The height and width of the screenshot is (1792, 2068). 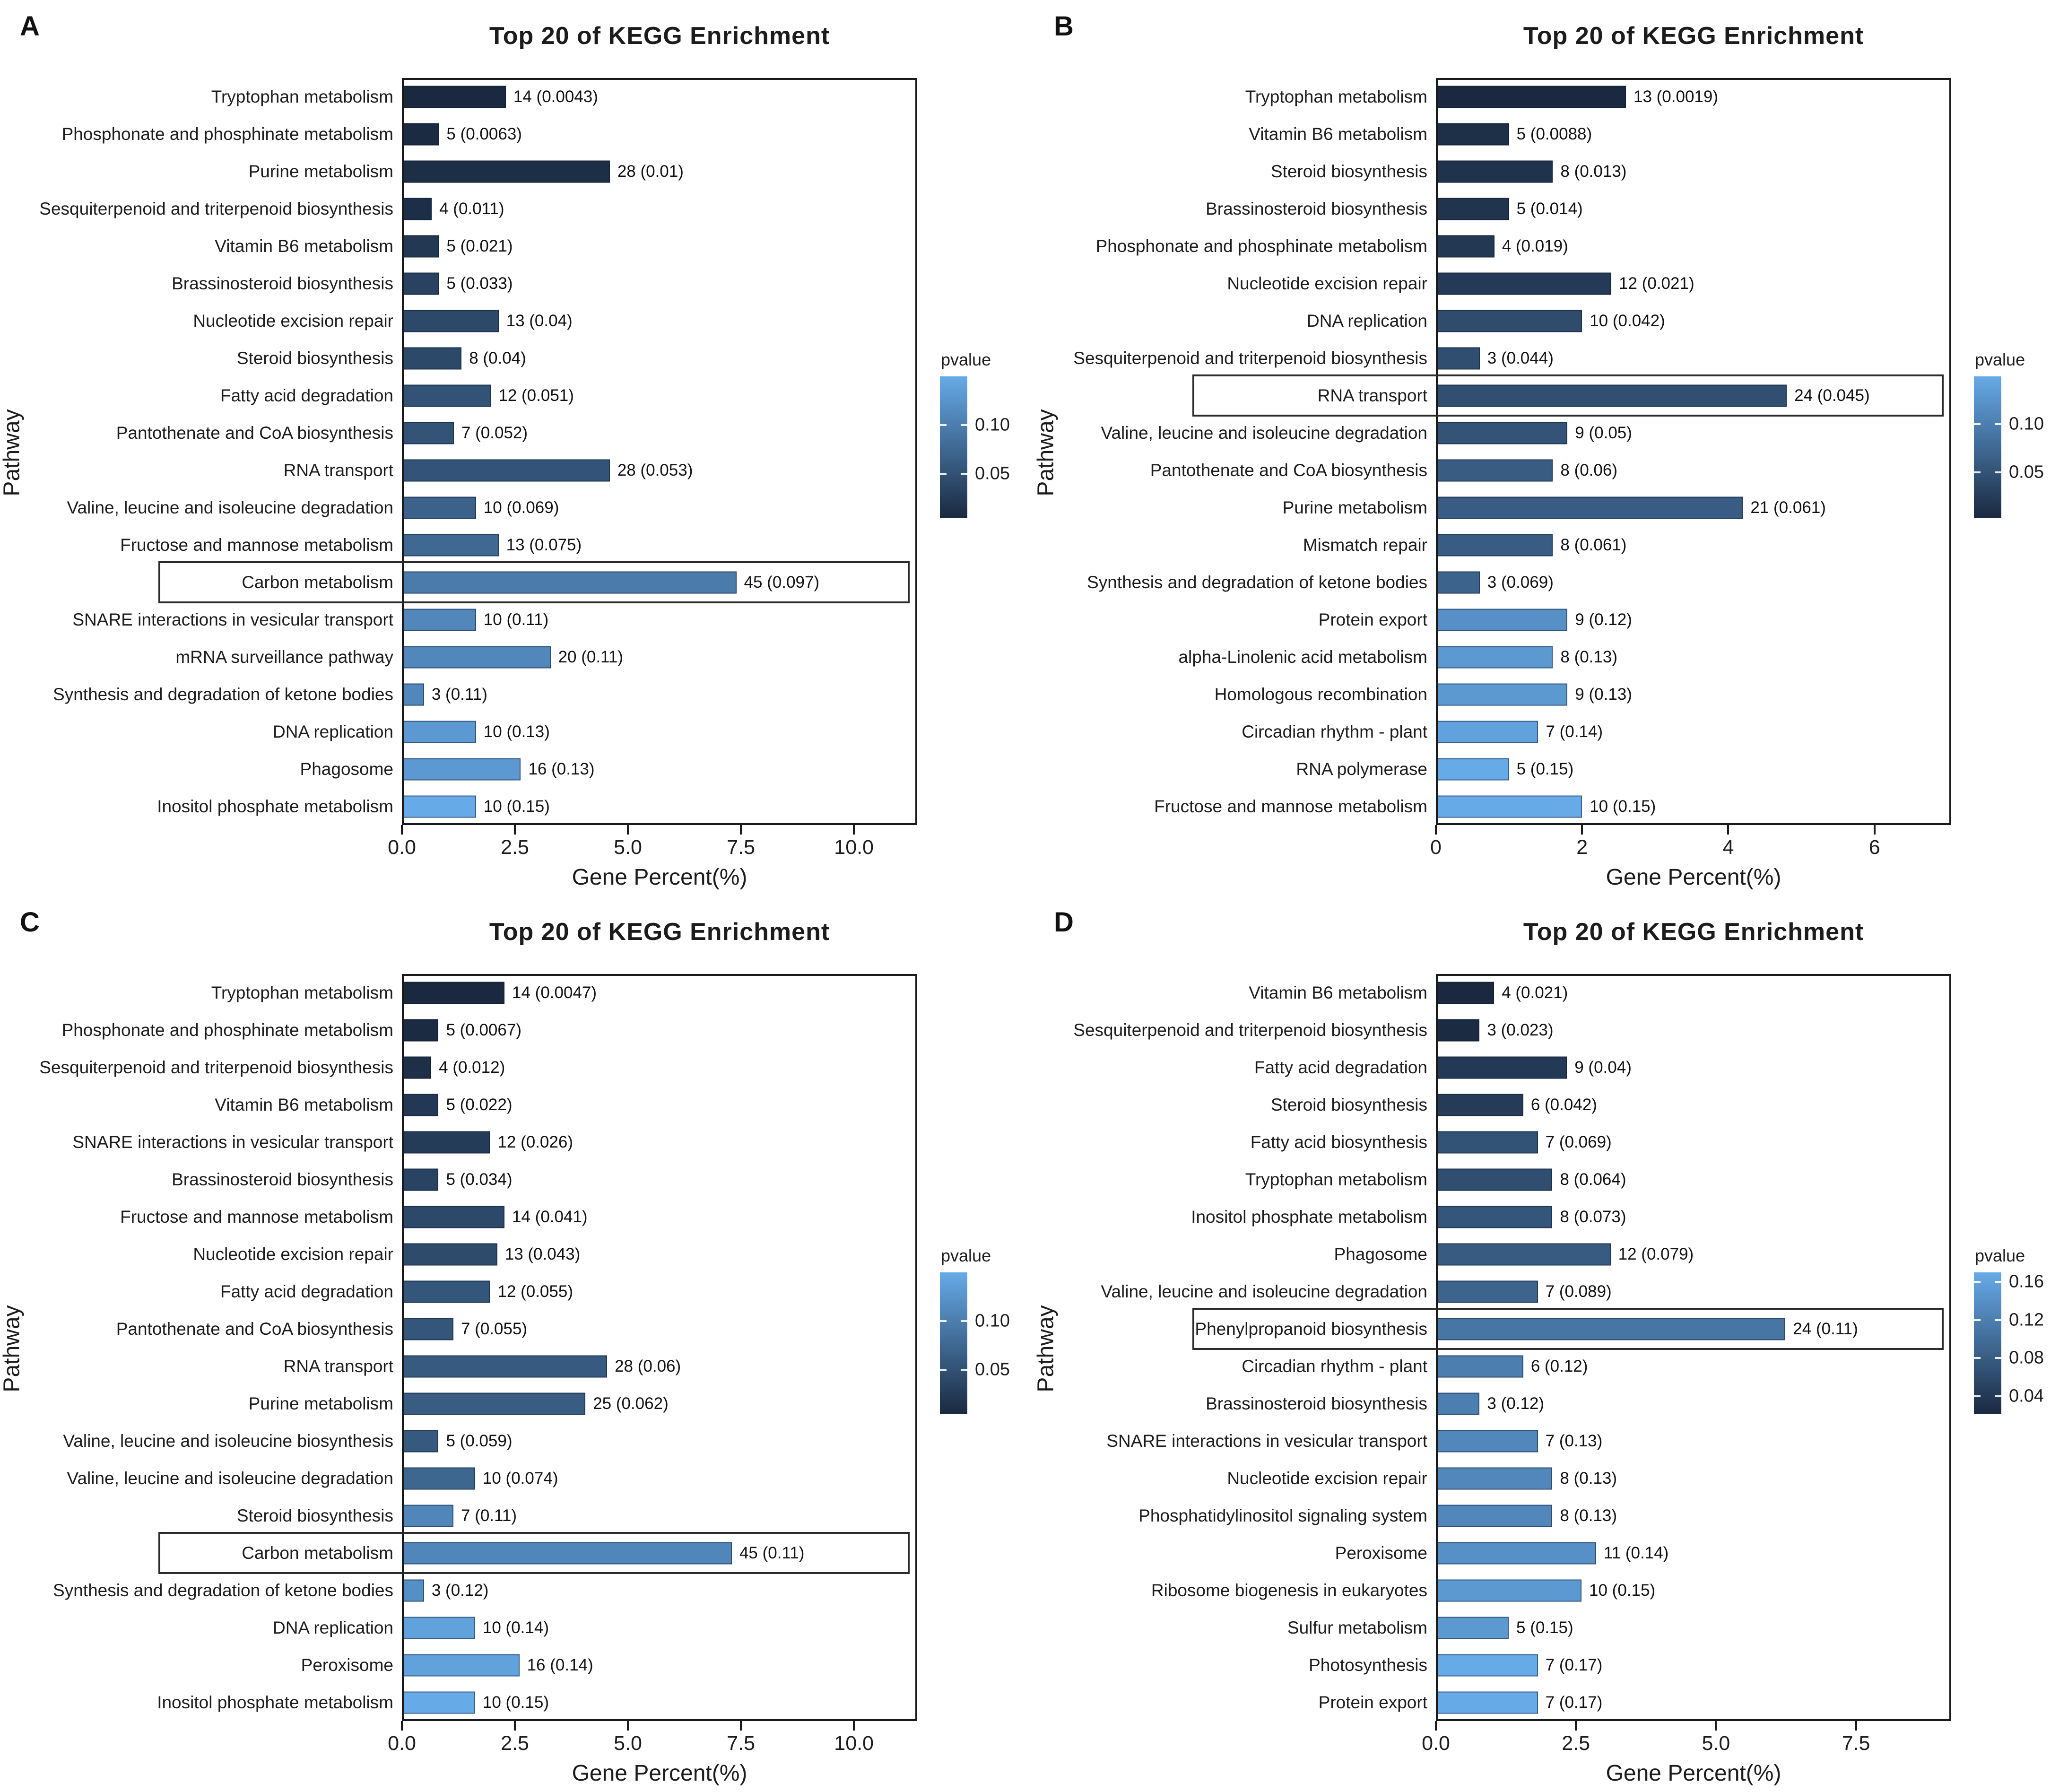 I want to click on pathway-label: Purine metabolism, so click(x=201, y=172).